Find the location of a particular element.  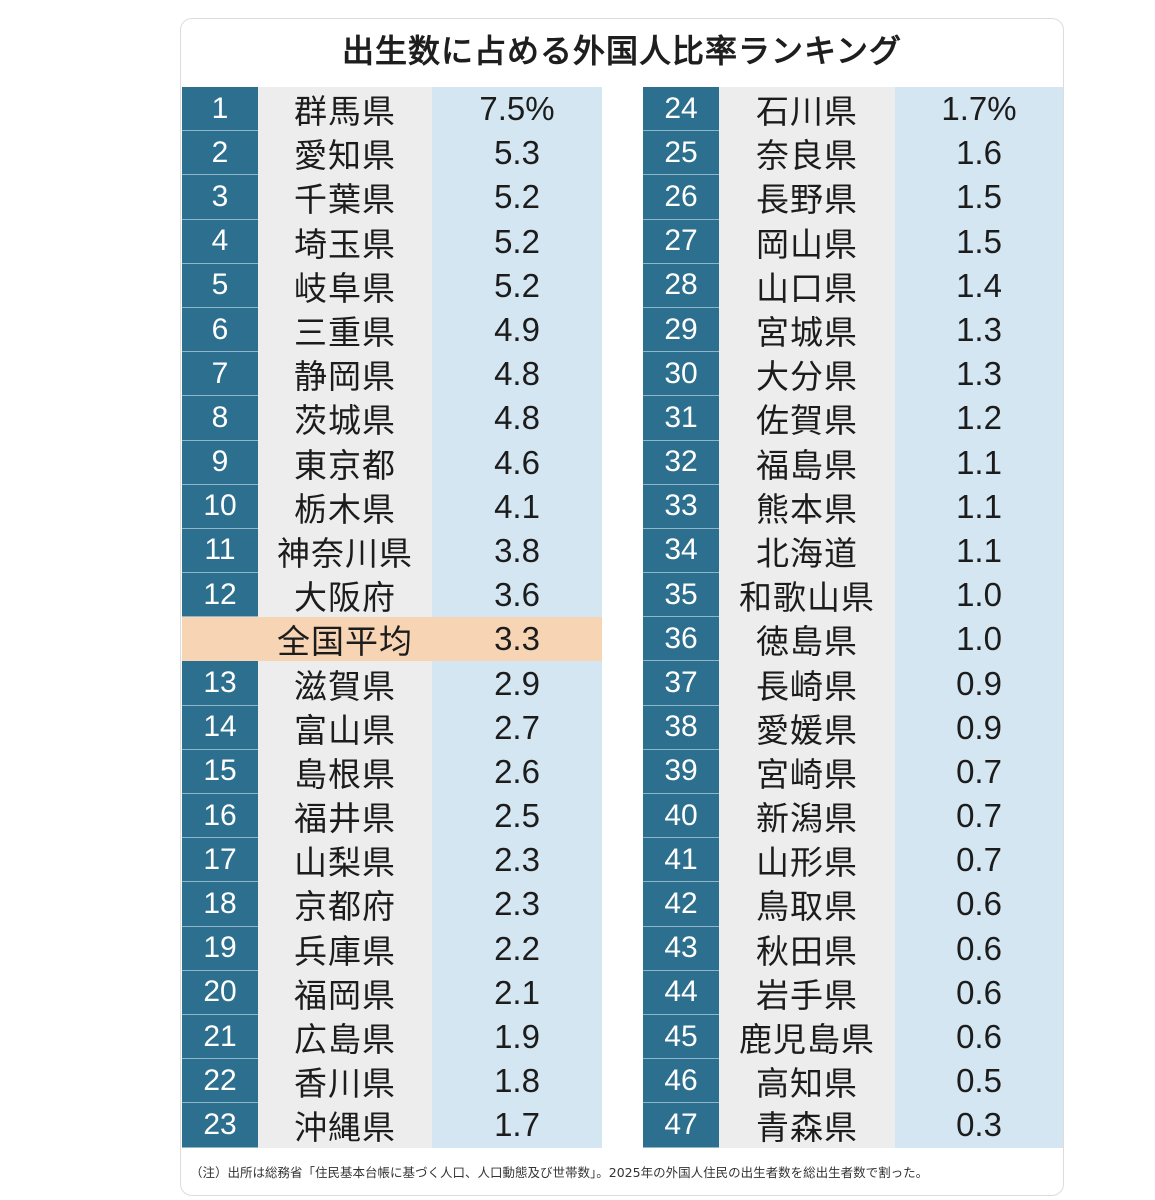

table-row: 32 福島県 1.1 is located at coordinates (853, 462).